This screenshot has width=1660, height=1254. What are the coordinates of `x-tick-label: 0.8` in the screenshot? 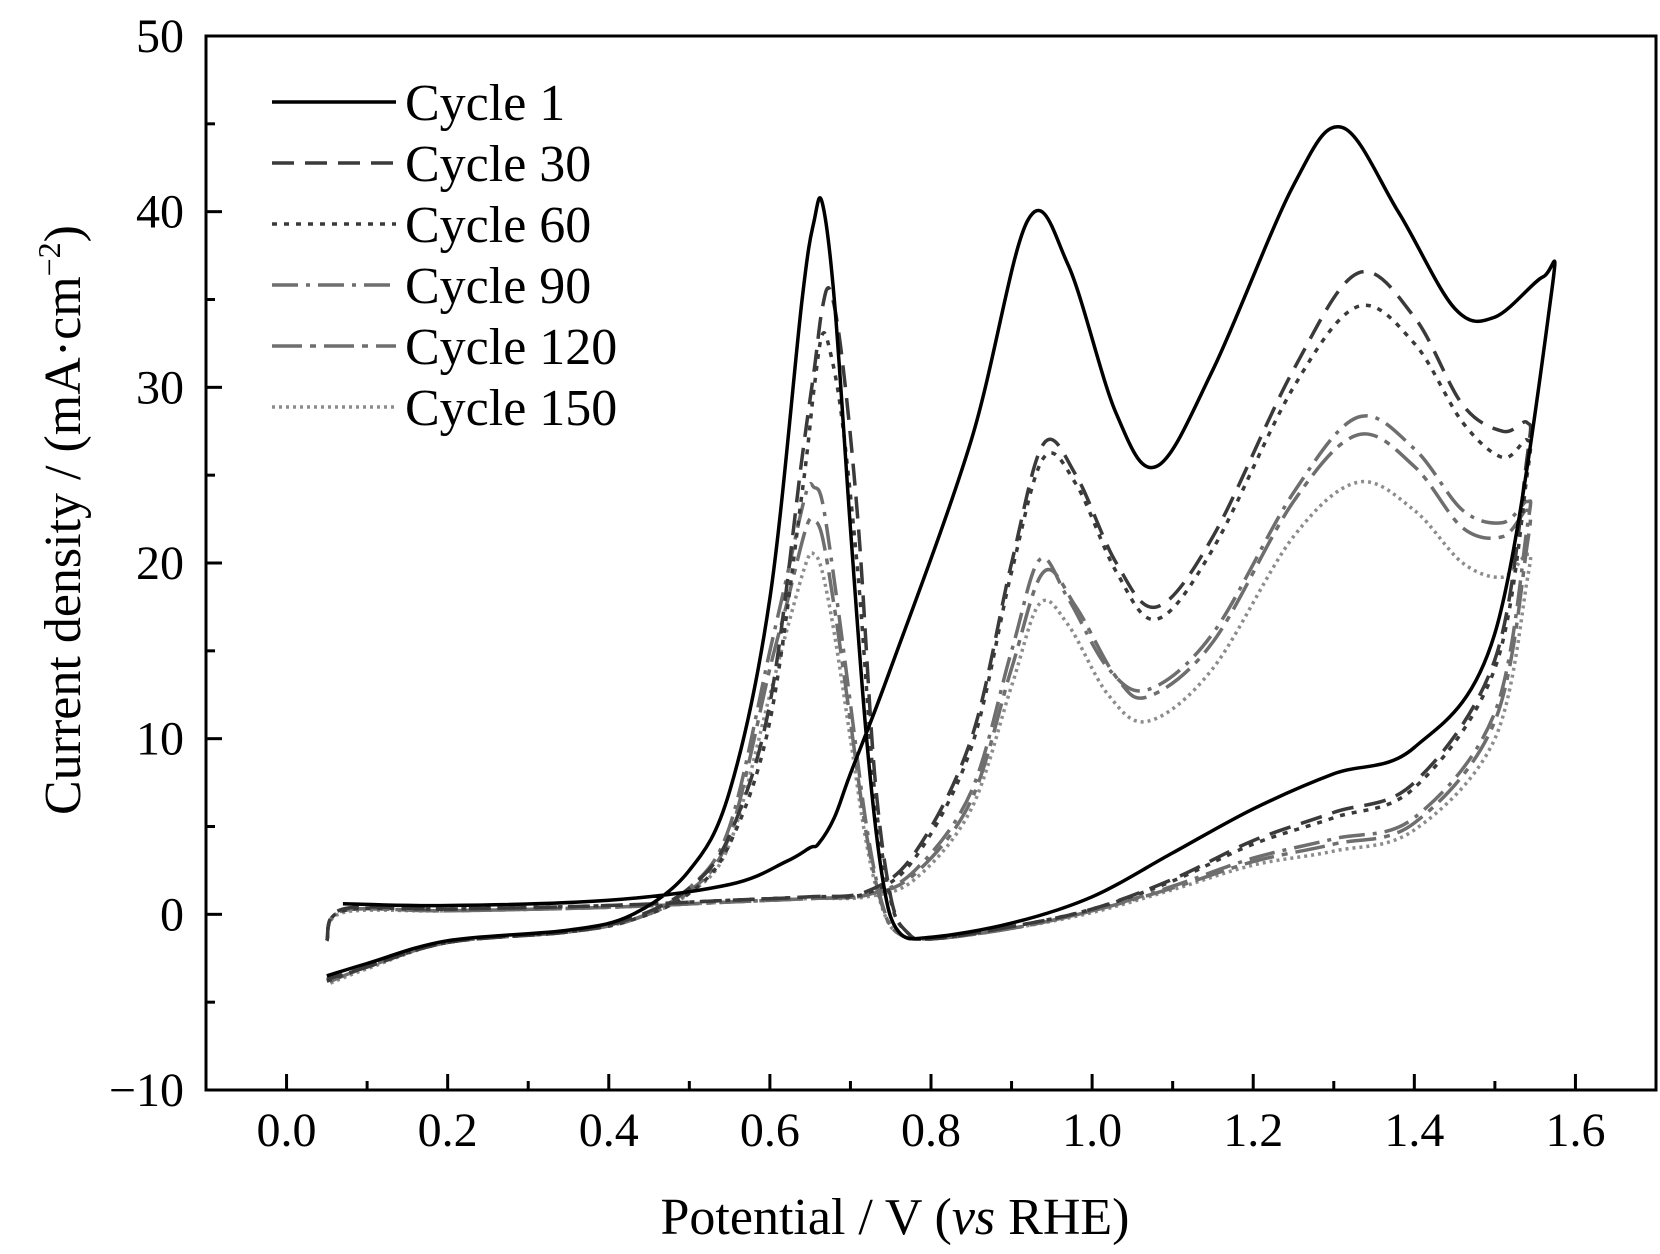 It's located at (931, 1130).